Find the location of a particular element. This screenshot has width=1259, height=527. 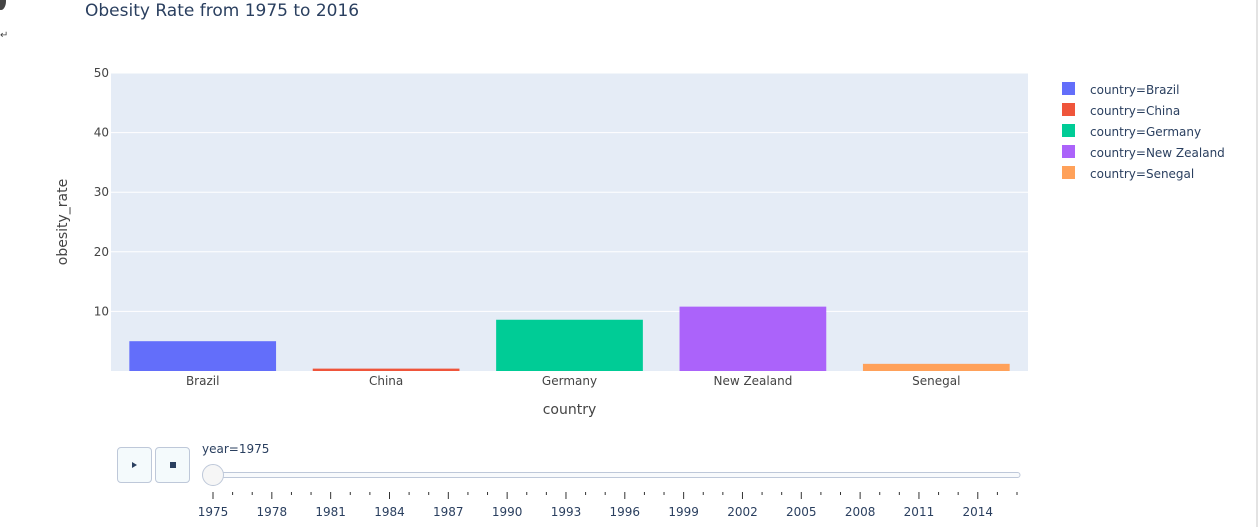

play-icon is located at coordinates (134, 465).